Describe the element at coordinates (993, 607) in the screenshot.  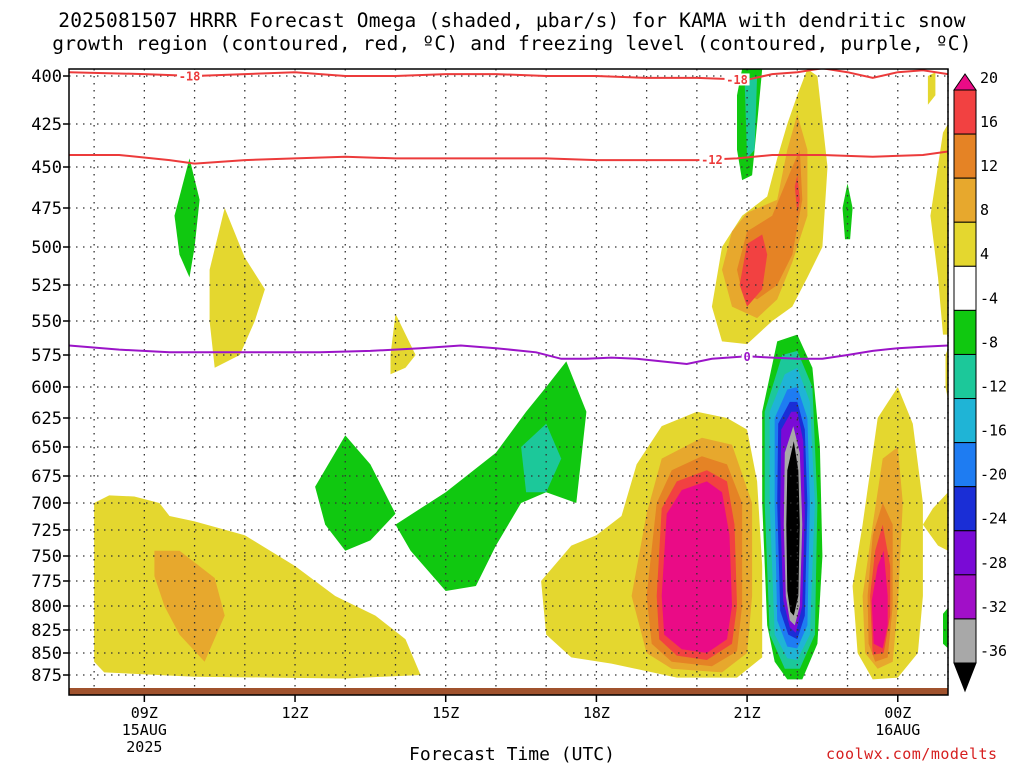
I see `colorbar-label: -32` at that location.